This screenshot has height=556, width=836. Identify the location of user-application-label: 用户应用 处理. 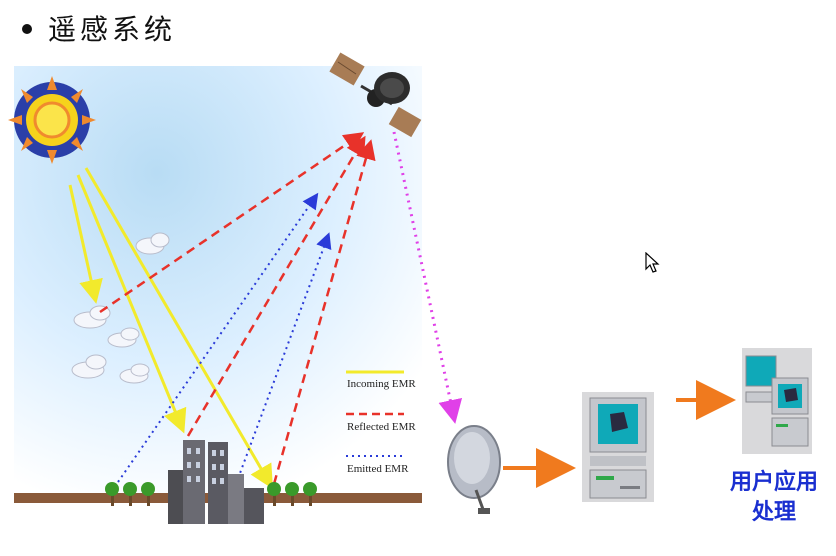
(774, 498).